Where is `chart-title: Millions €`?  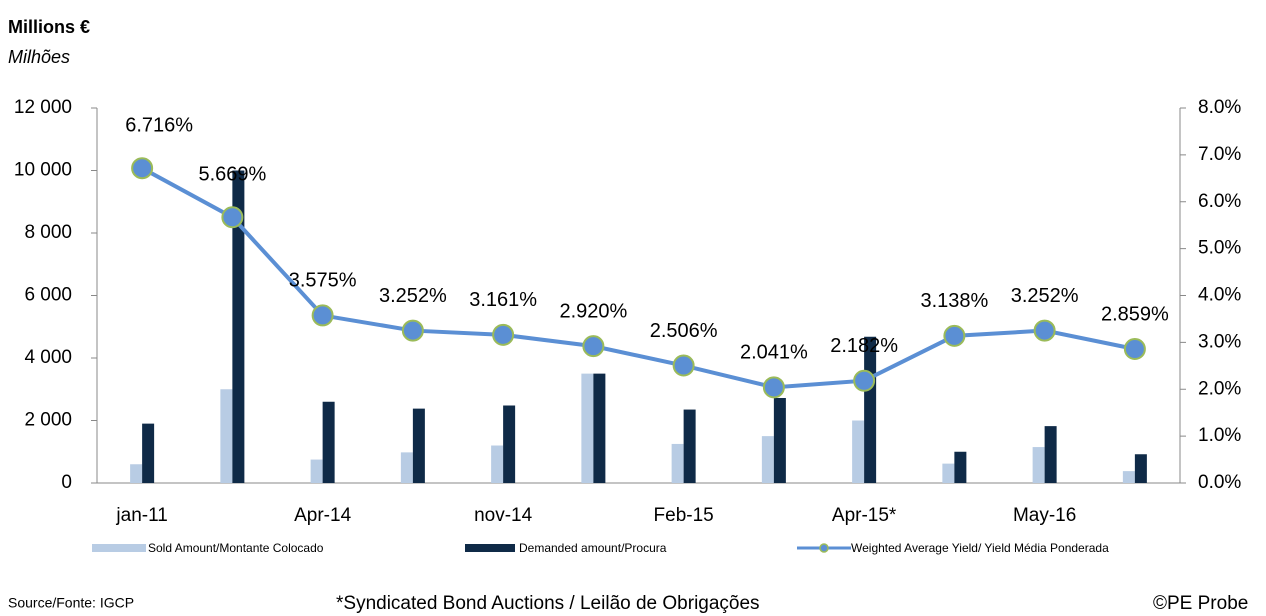
chart-title: Millions € is located at coordinates (49, 27).